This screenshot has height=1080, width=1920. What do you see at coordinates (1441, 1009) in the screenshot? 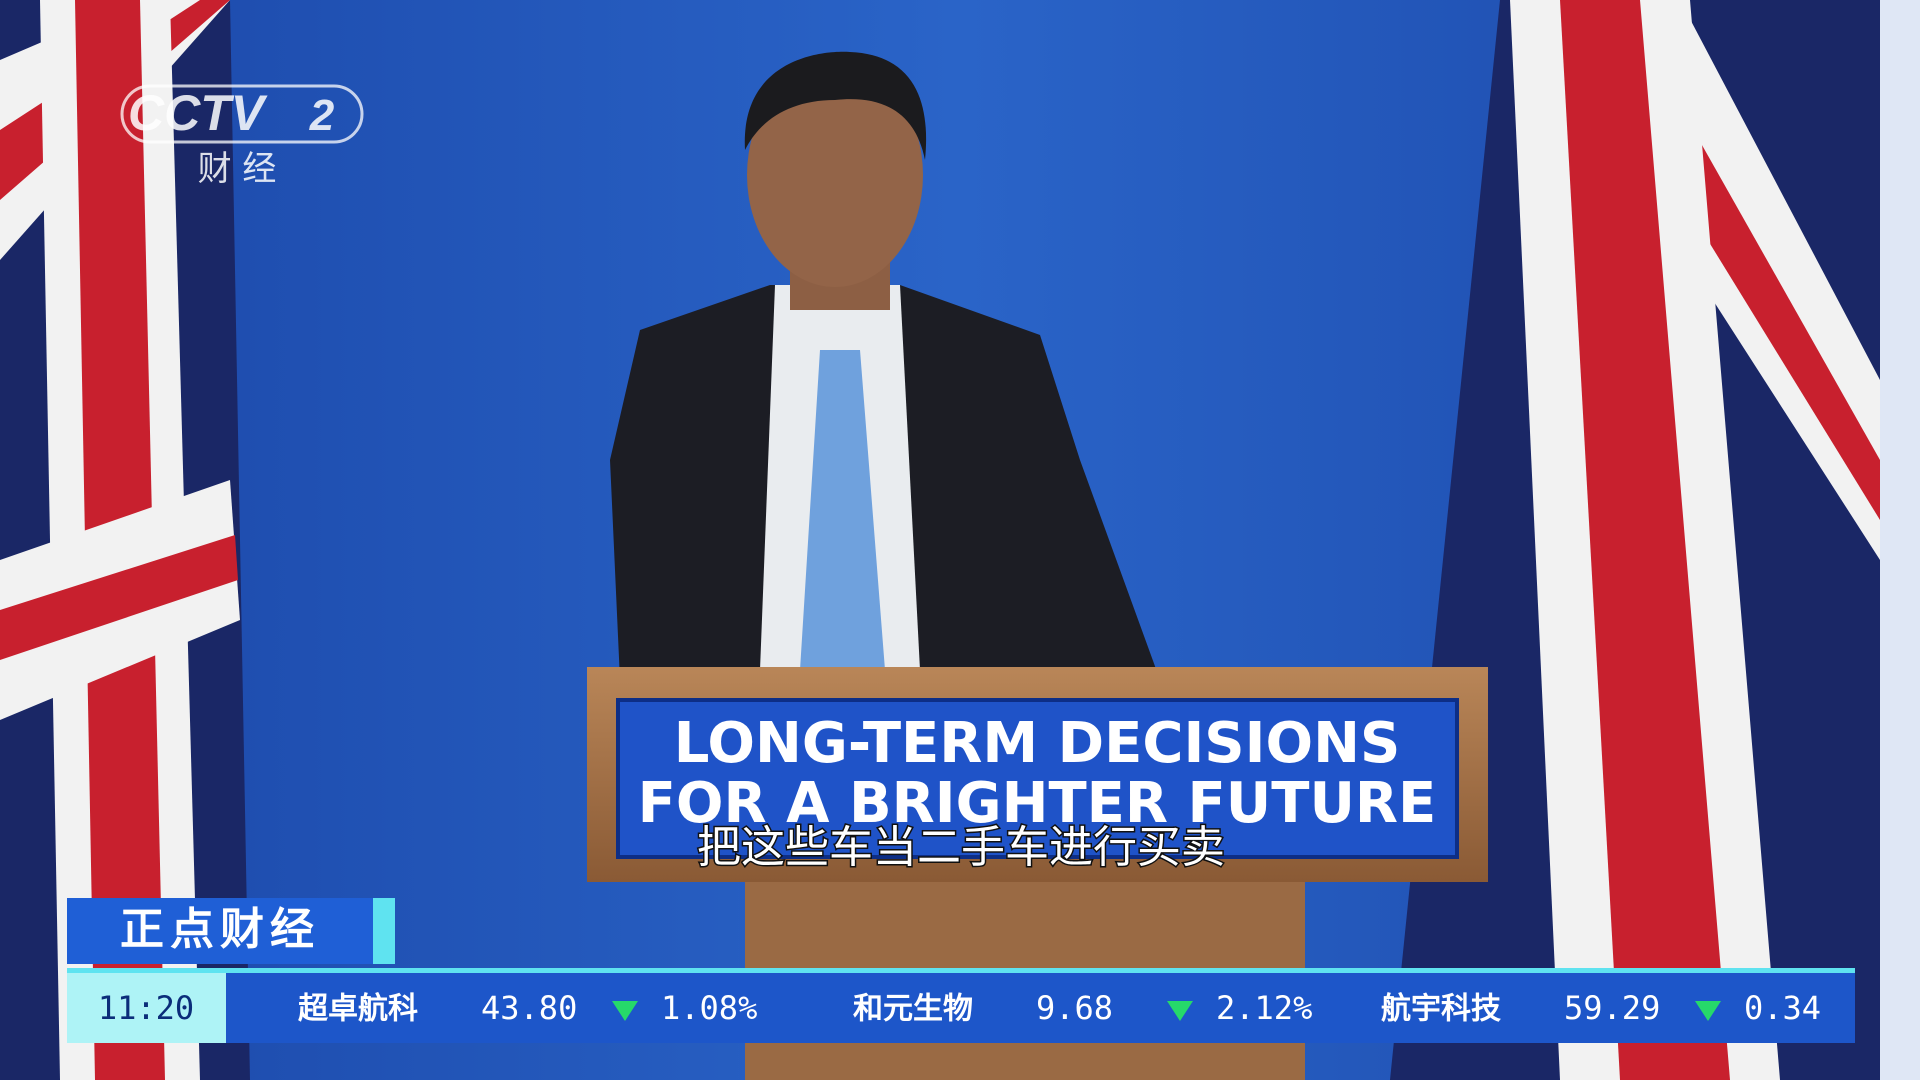
I see `stock-name: 航宇科技` at bounding box center [1441, 1009].